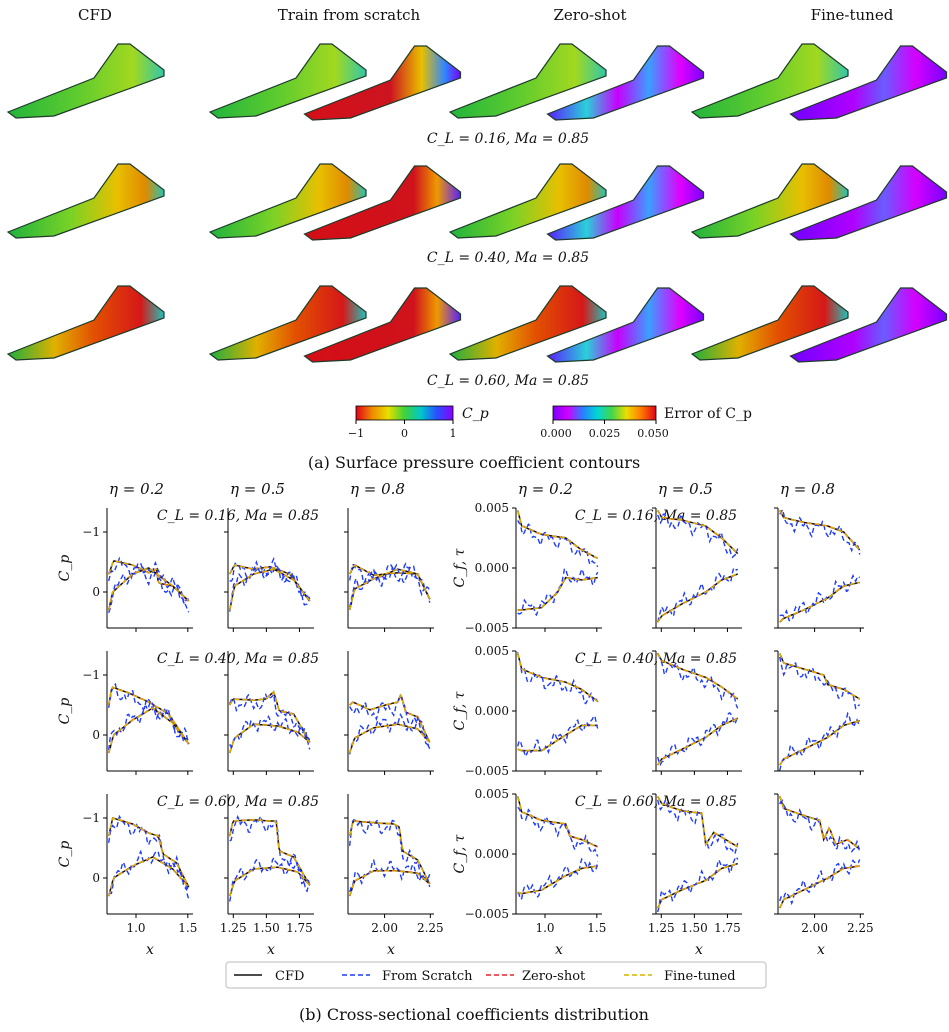  I want to click on cp-plot-r3-c2: 1.25 1.50 1.75 x, so click(267, 876).